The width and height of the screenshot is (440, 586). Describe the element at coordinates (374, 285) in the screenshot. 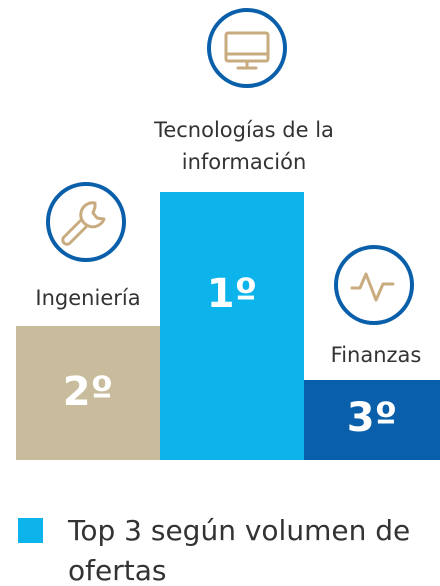

I see `icon-pulse` at that location.